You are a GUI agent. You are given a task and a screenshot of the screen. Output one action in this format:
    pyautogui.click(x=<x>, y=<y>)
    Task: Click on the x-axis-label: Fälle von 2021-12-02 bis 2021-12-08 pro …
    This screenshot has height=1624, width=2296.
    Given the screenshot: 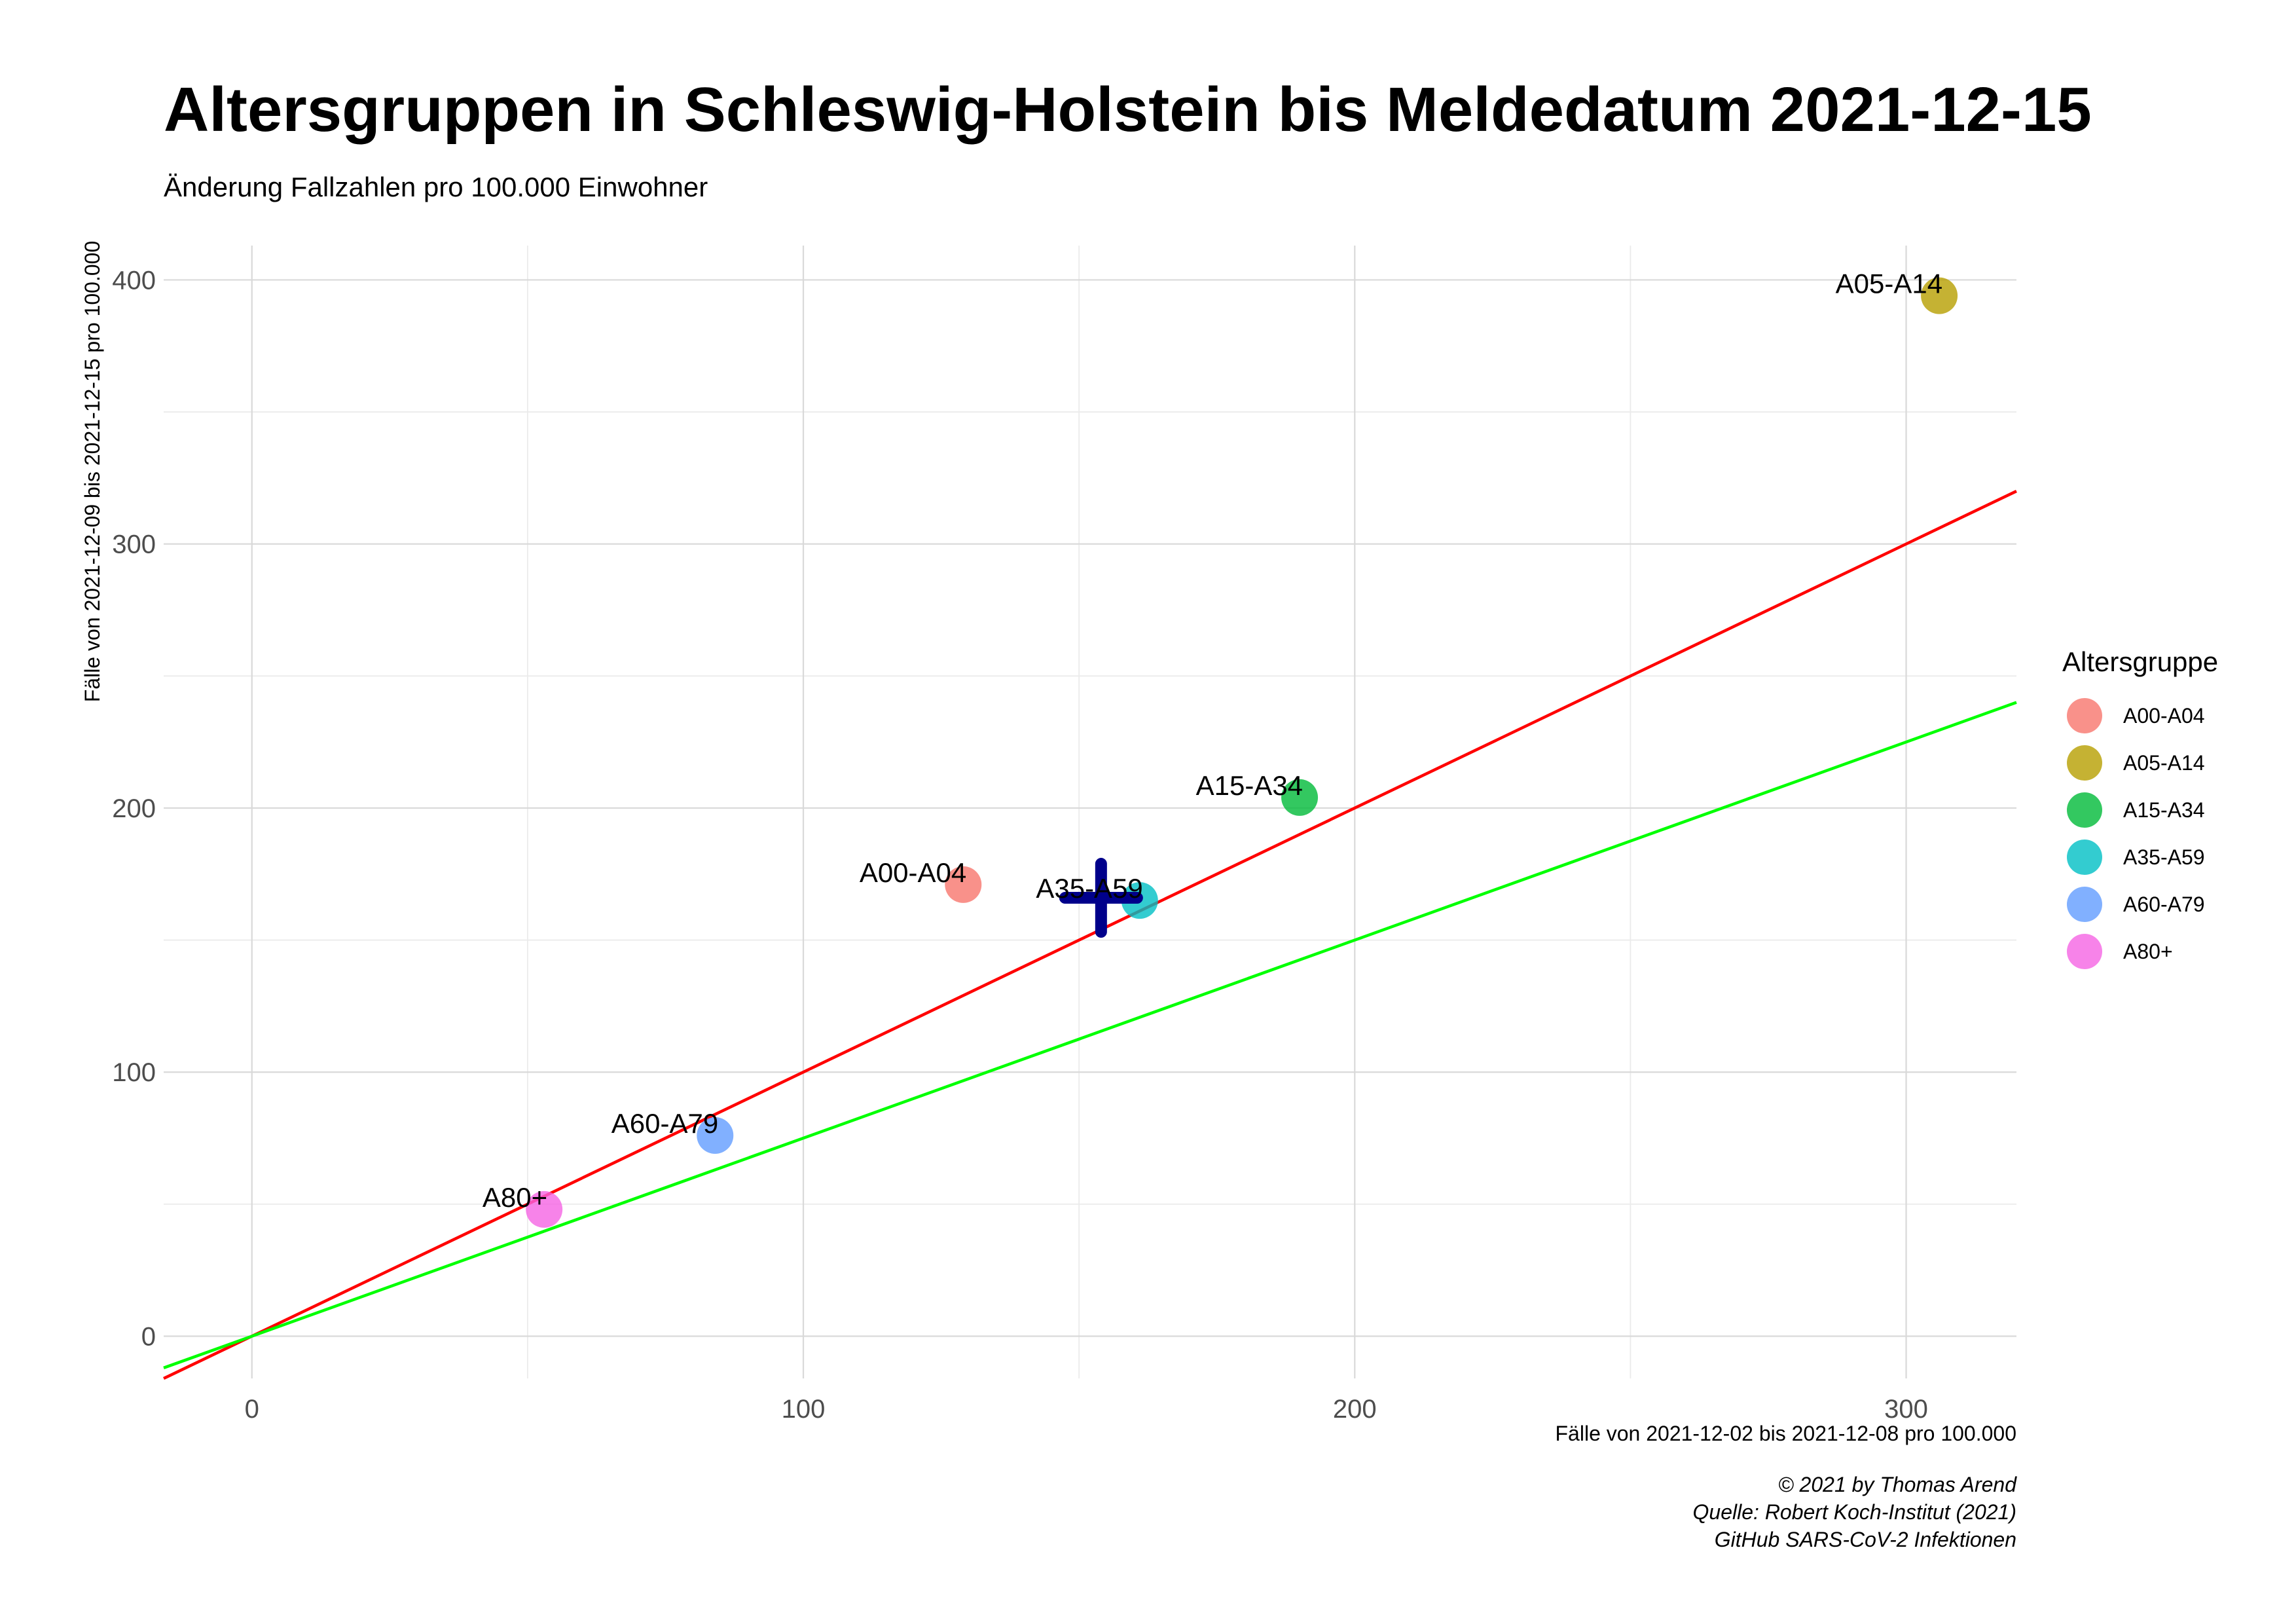 What is the action you would take?
    pyautogui.click(x=1786, y=1433)
    